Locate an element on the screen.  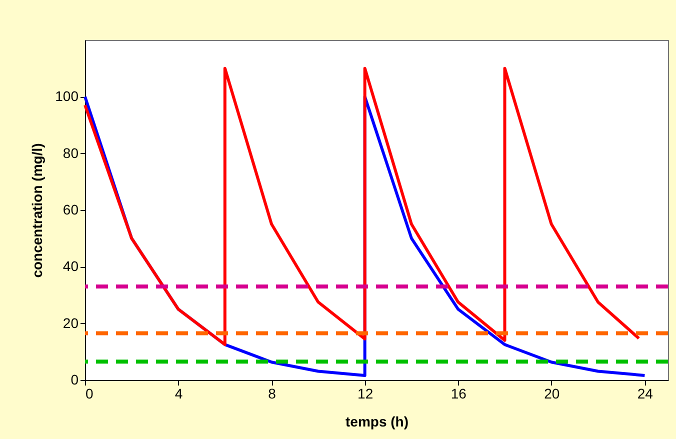
x-tick-label: 12 is located at coordinates (366, 394).